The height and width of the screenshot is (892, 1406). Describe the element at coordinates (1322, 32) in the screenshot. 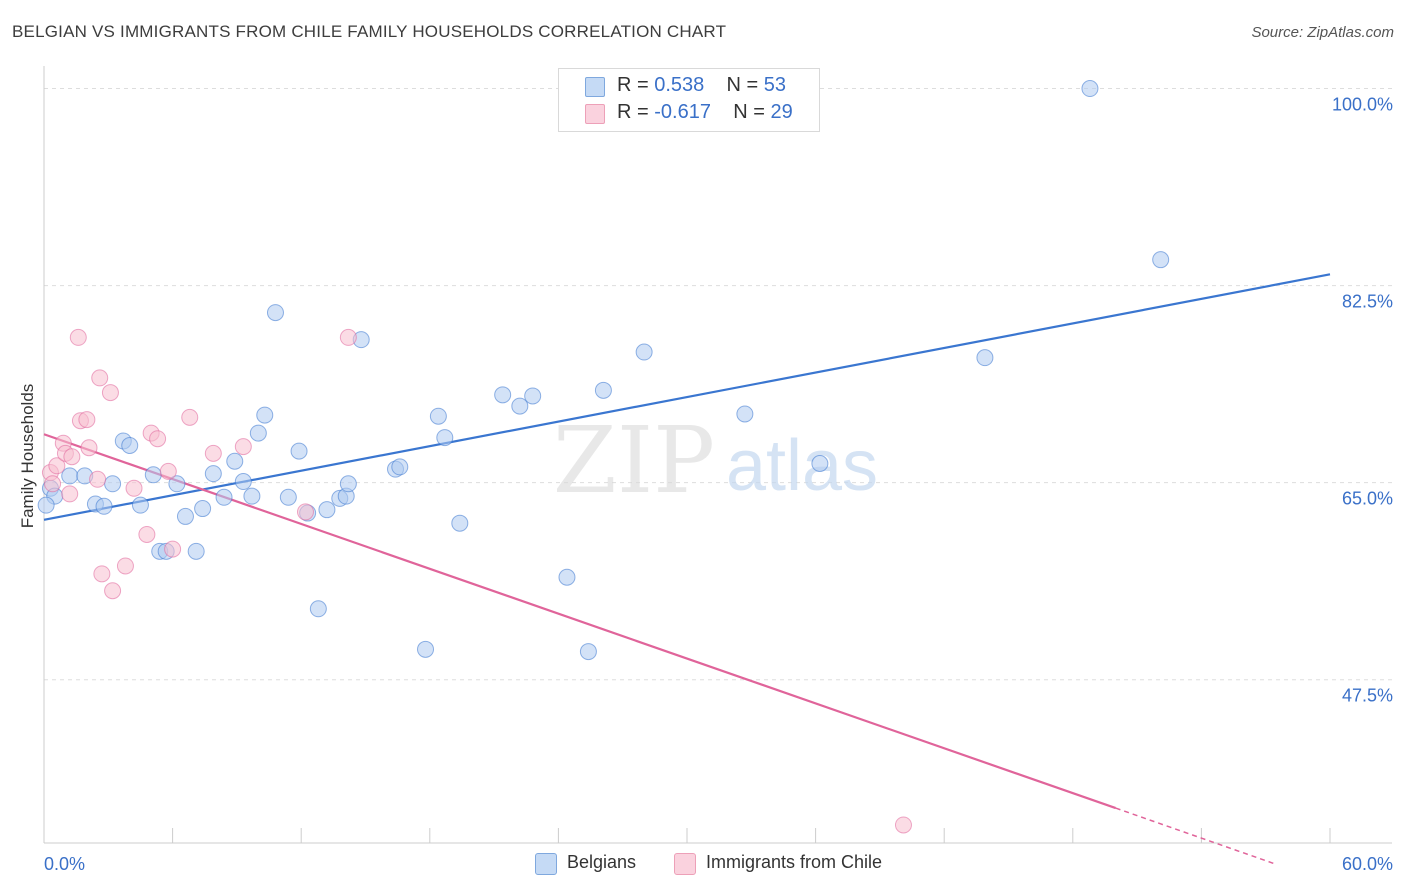

I see `source-label: Source: ZipAtlas.com` at that location.